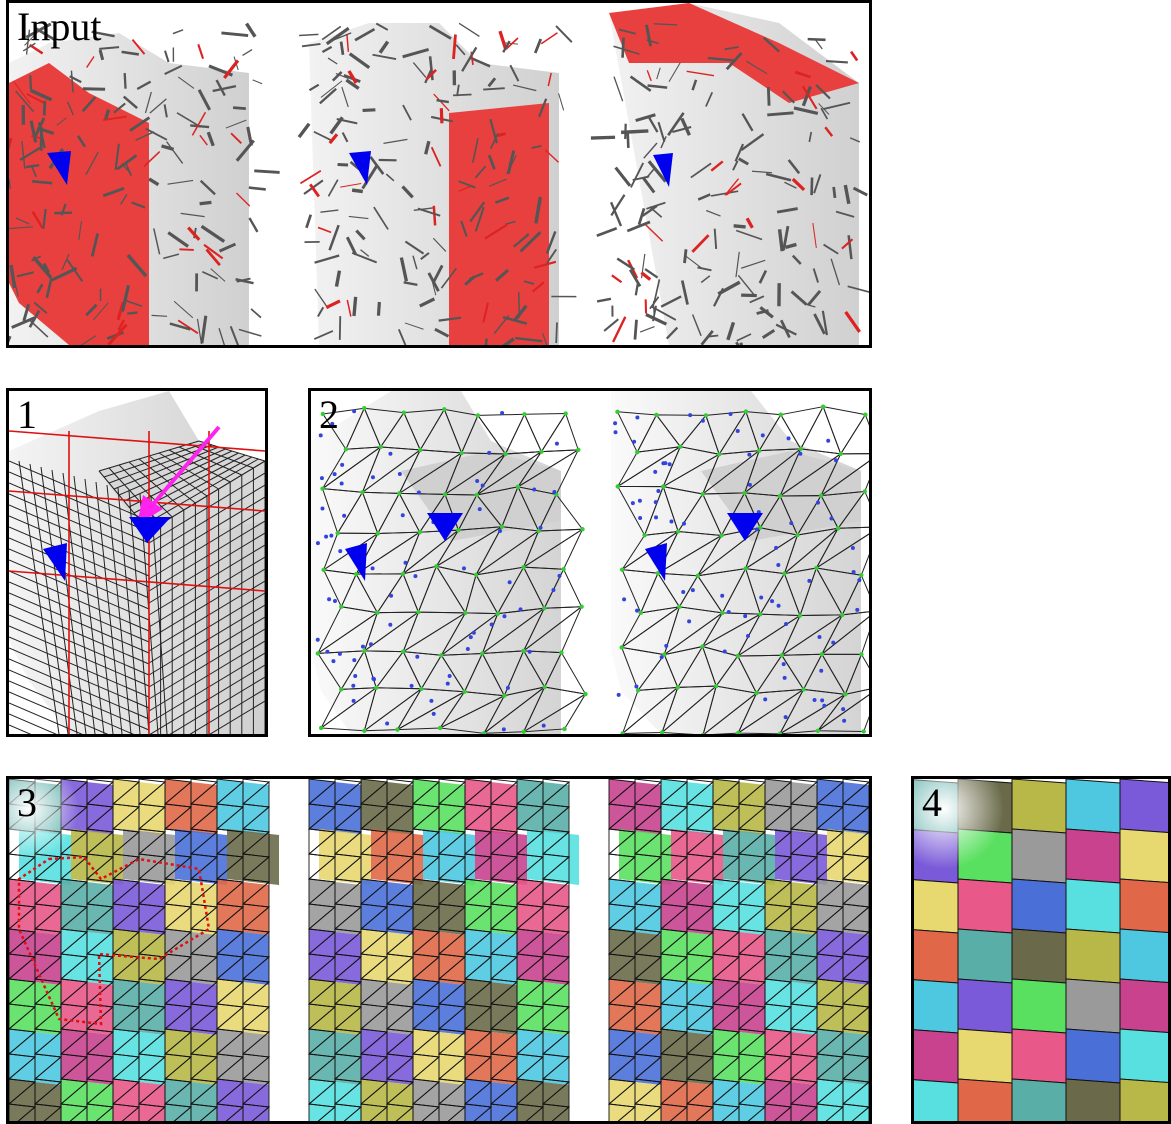  I want to click on arrow-shaft, so click(184, 468).